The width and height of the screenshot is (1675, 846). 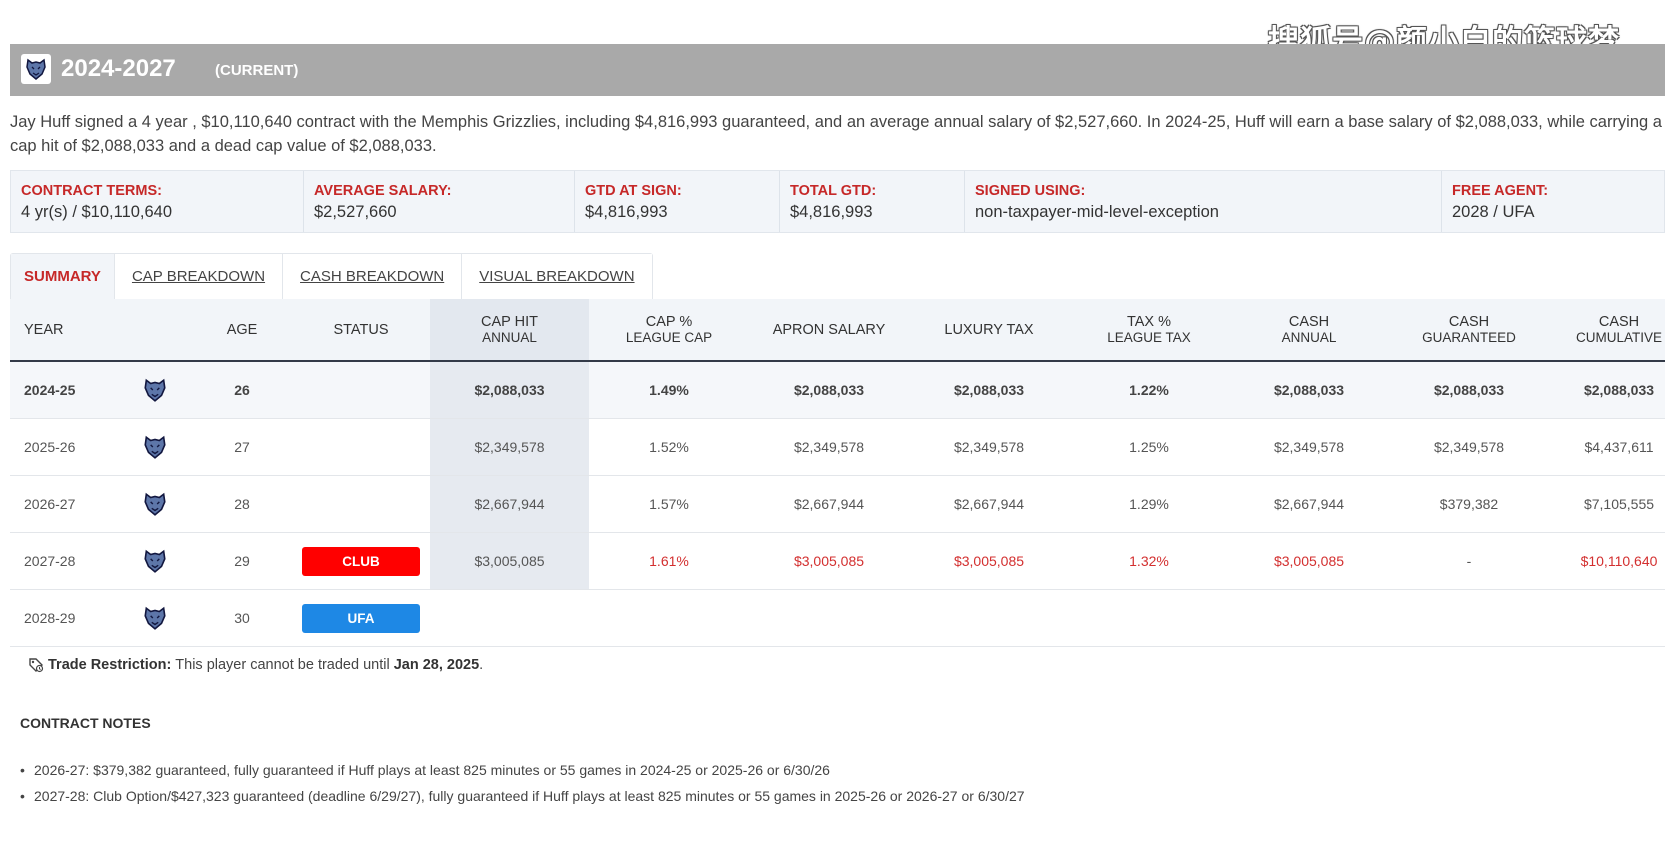 What do you see at coordinates (509, 390) in the screenshot?
I see `cell-cap-hit: $2,088,033` at bounding box center [509, 390].